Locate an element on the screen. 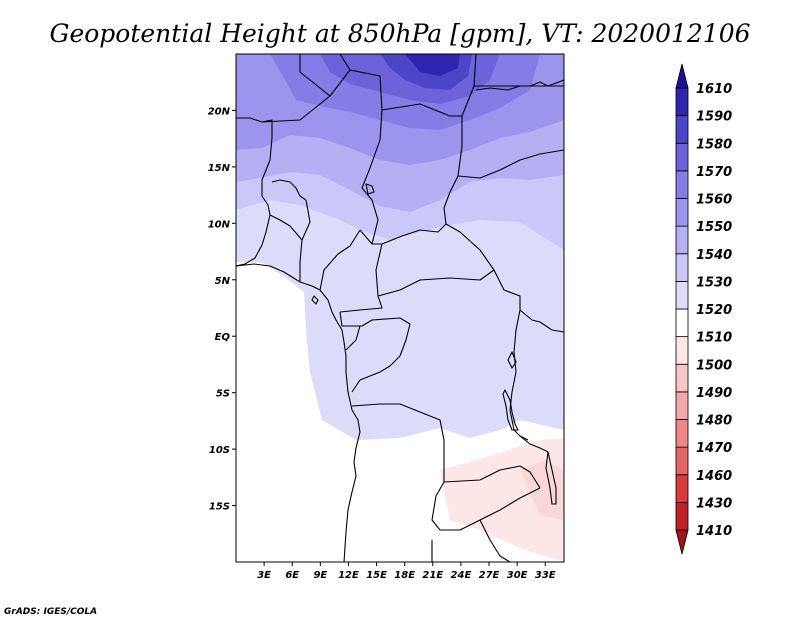  x-tick-label: 33E is located at coordinates (545, 575).